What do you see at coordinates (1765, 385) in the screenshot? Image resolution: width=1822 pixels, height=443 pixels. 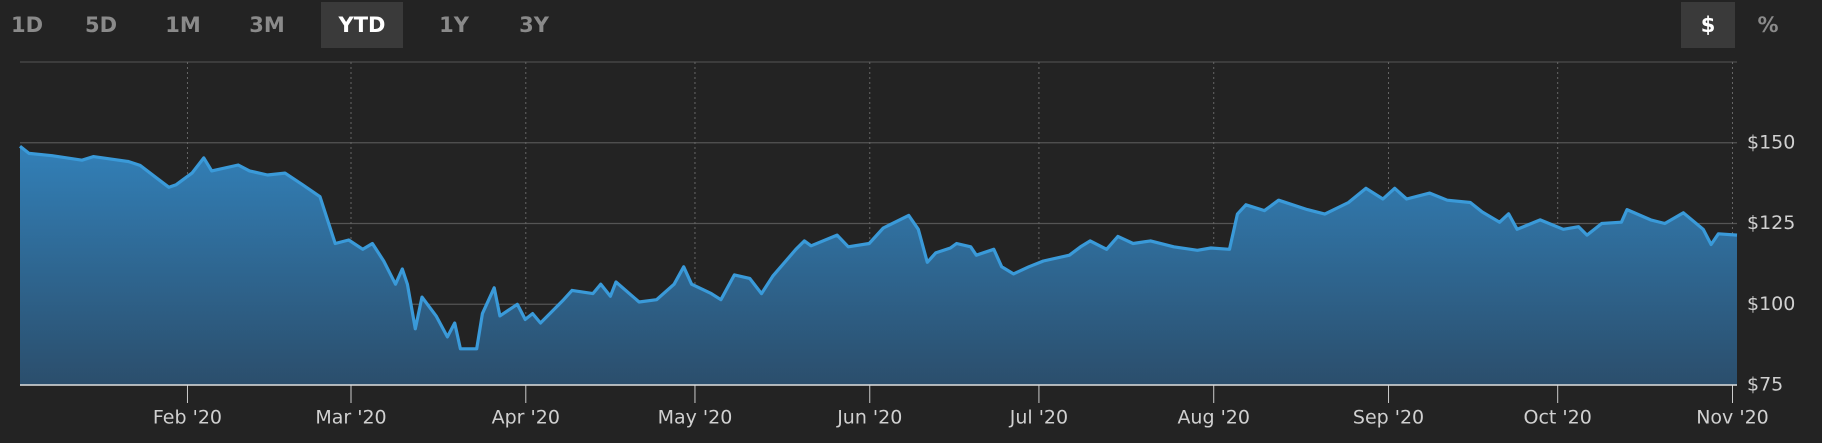 I see `y-tick-label: $75` at bounding box center [1765, 385].